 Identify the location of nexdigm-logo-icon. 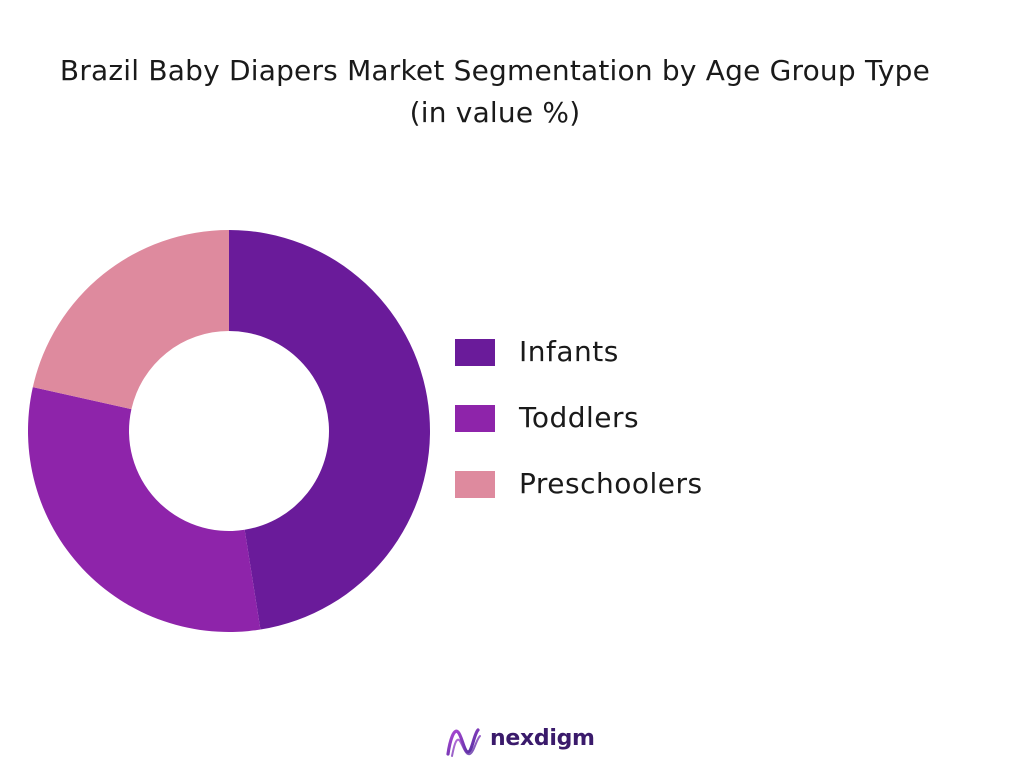
(463, 742).